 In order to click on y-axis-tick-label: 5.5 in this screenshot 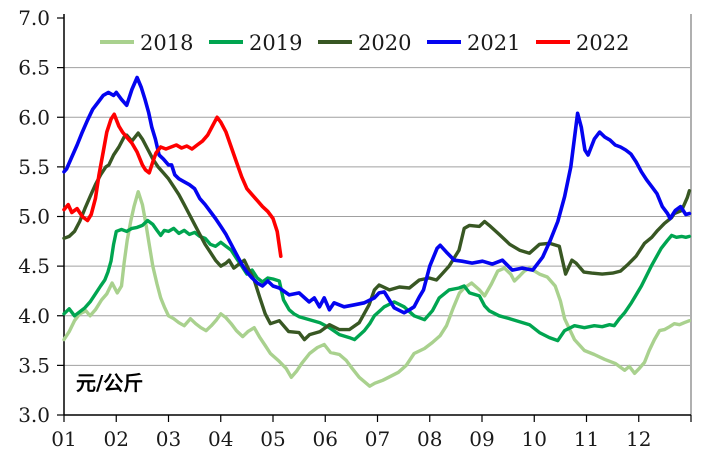, I will do `click(34, 167)`.